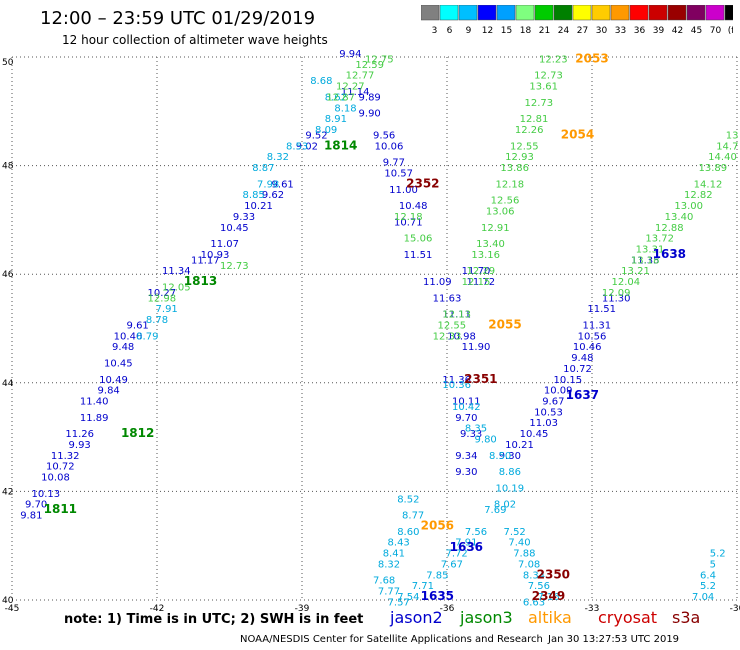 This screenshot has width=740, height=650. I want to click on wave-height-label: 11.17, so click(205, 260).